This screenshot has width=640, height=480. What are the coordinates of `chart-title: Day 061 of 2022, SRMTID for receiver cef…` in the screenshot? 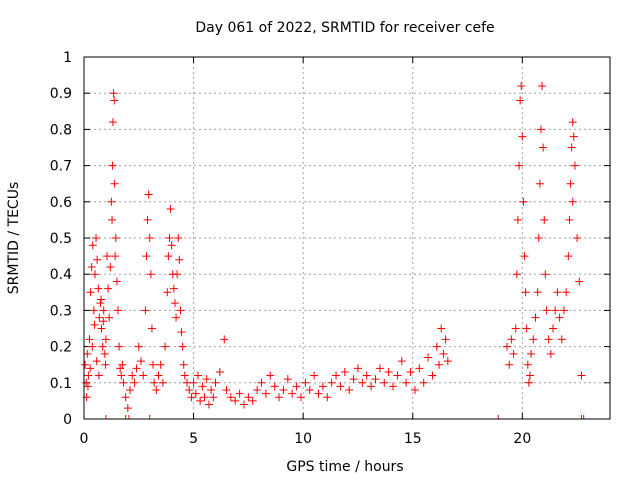 It's located at (344, 28).